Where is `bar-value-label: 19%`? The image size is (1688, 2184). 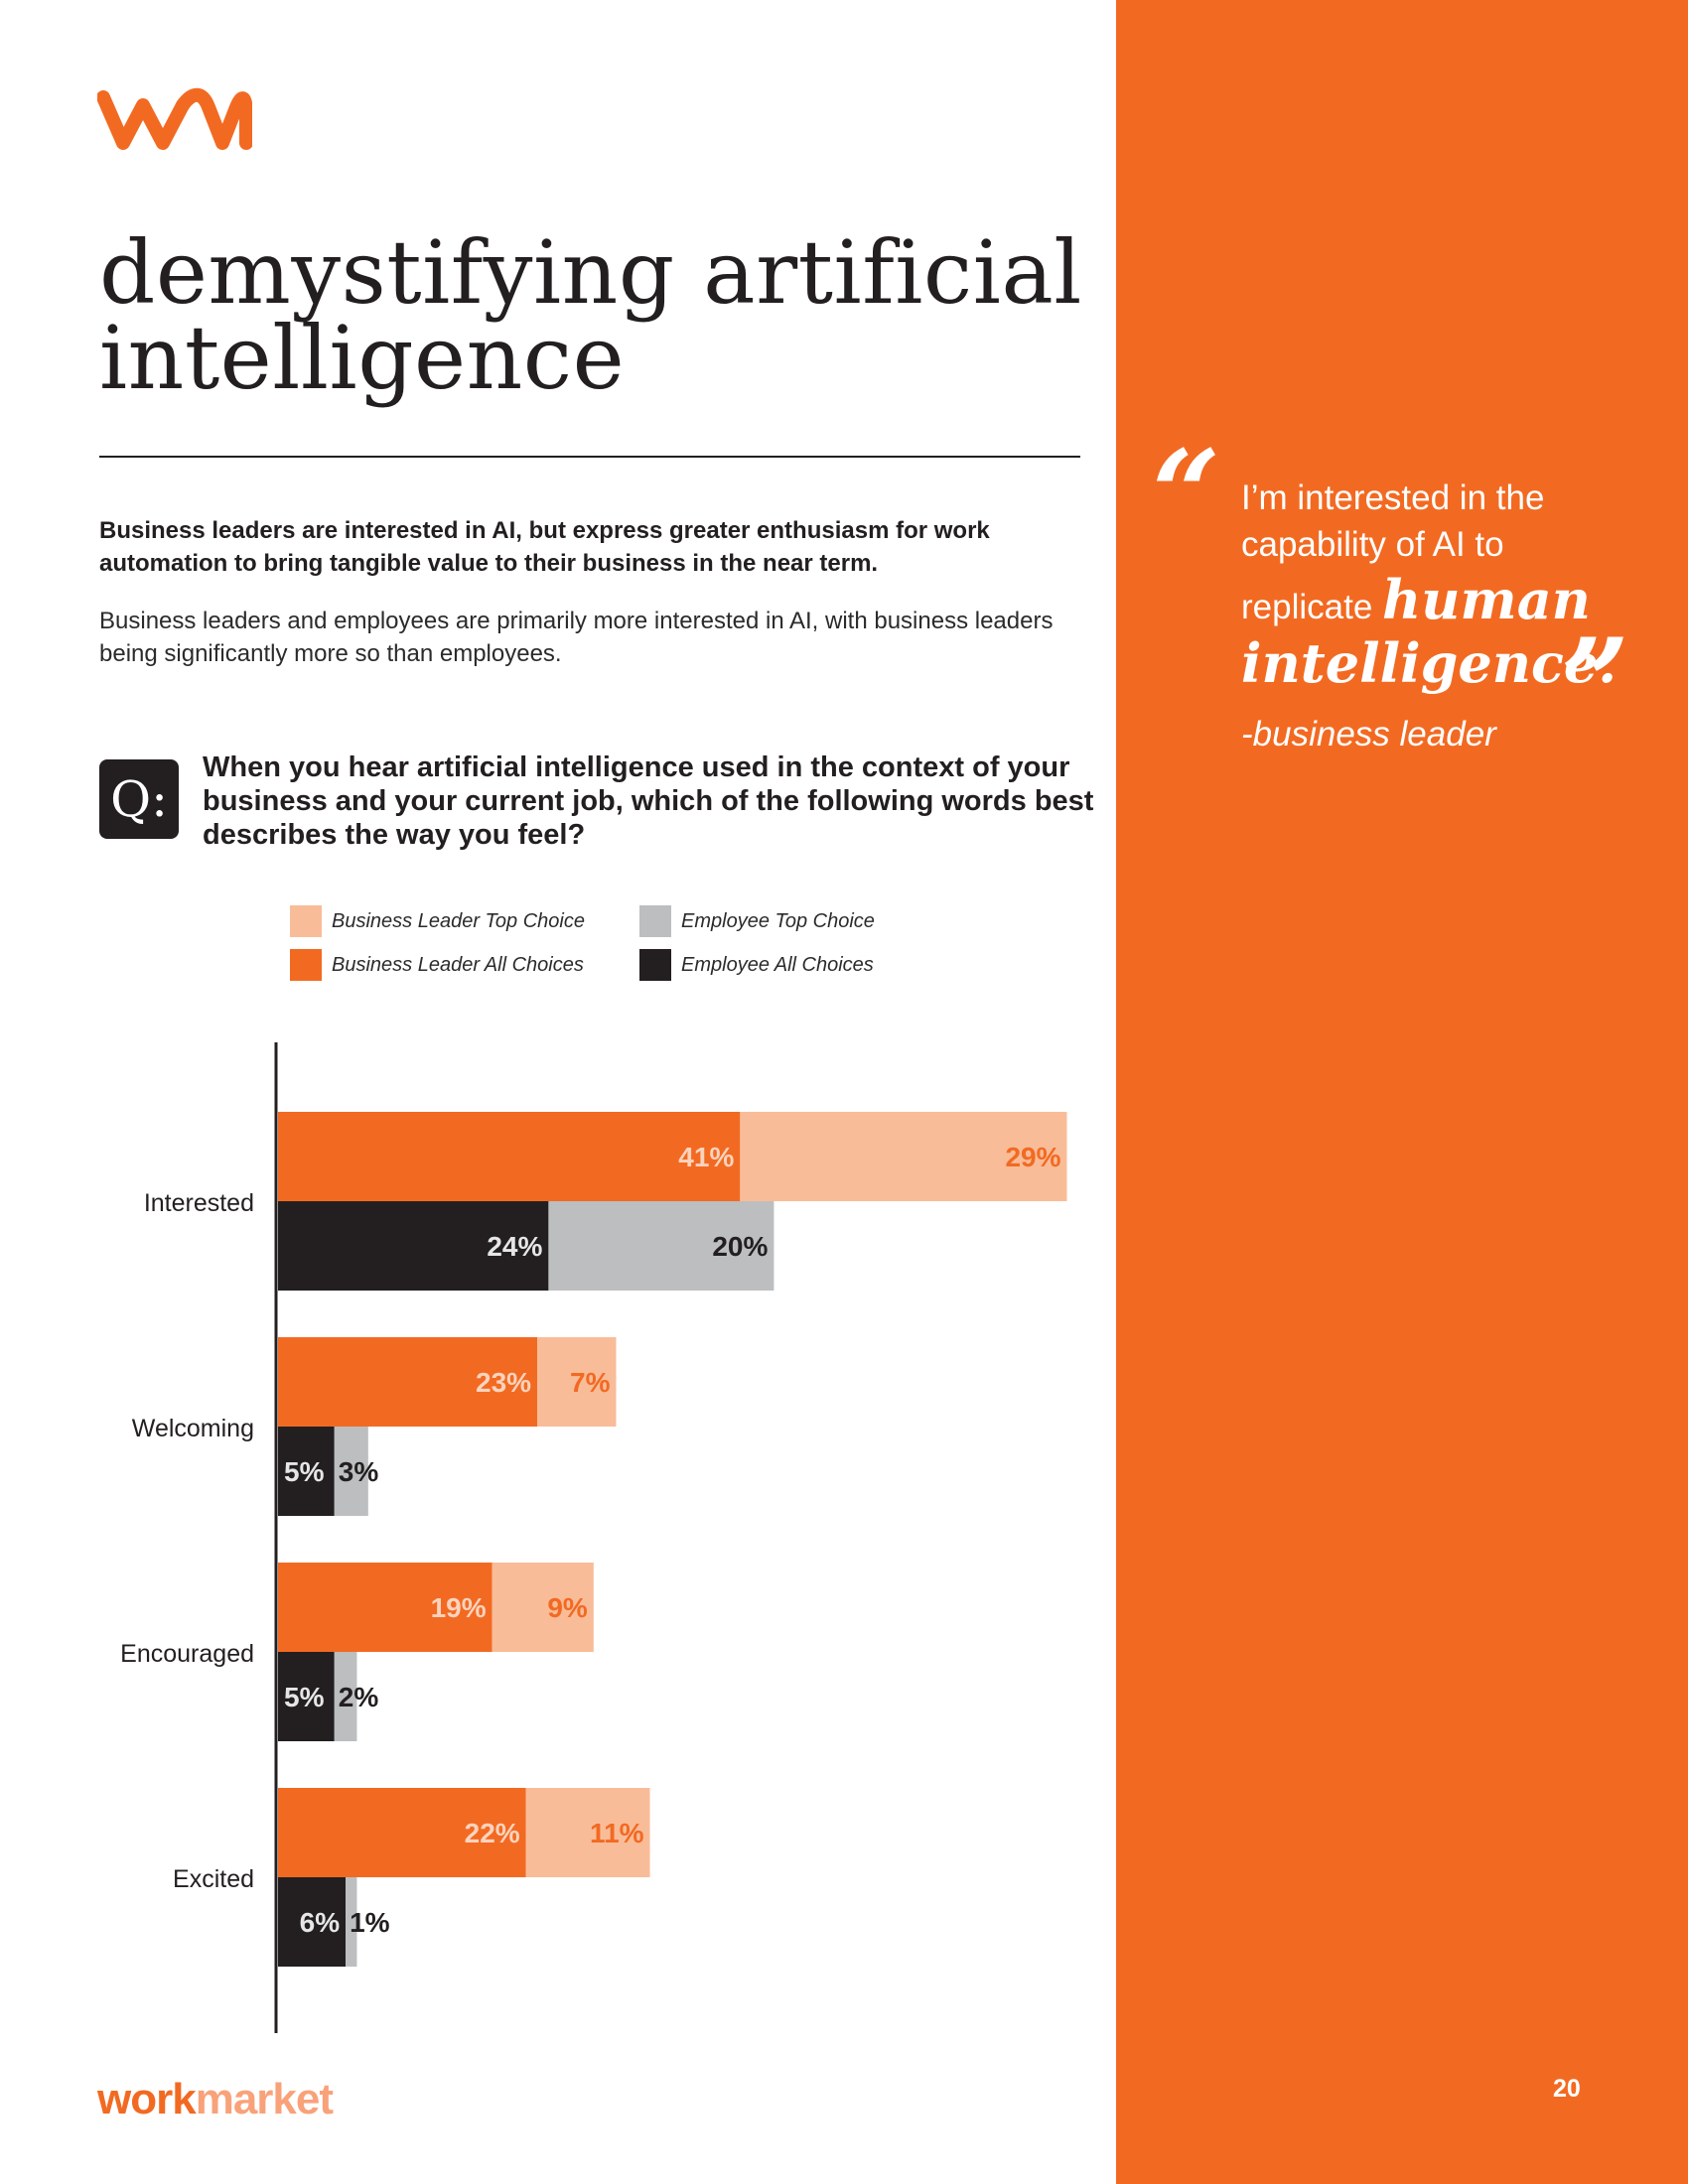
bar-value-label: 19% is located at coordinates (459, 1607).